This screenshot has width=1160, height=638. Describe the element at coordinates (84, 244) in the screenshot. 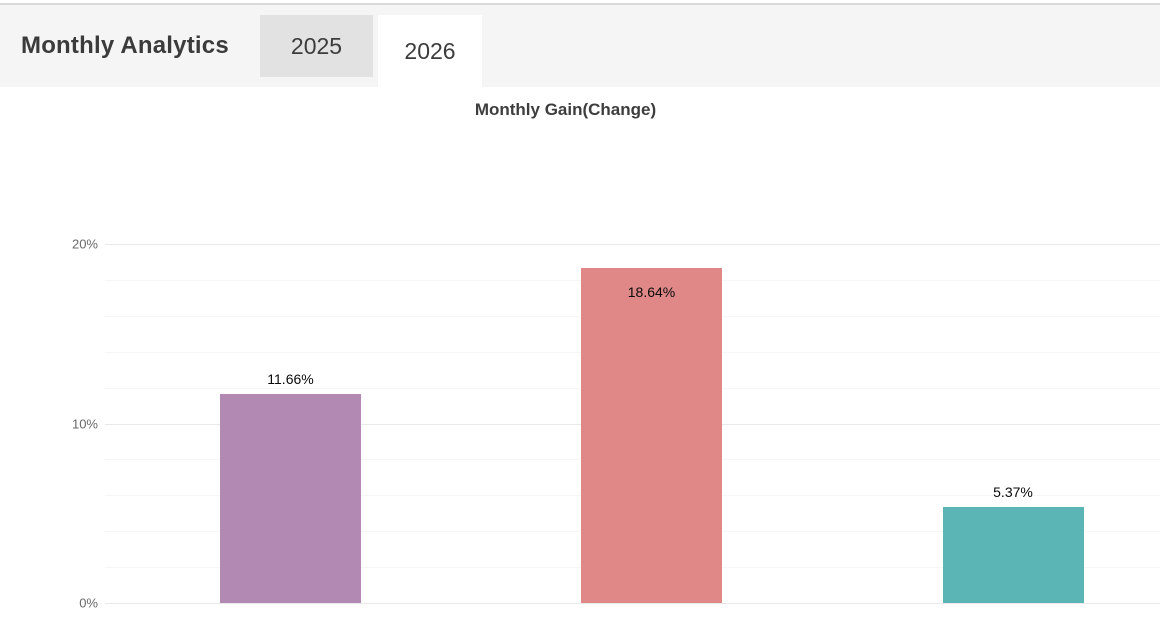

I see `y-axis-tick-label: 20%` at that location.